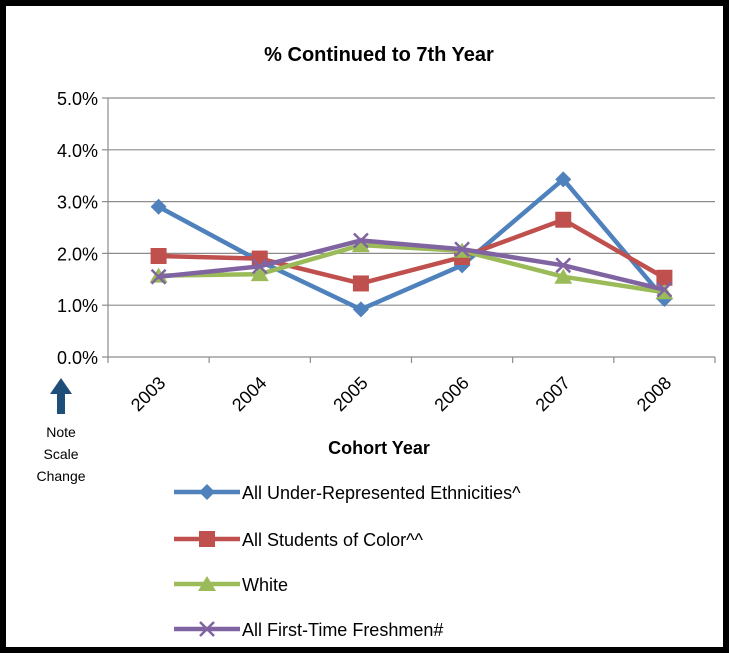 Image resolution: width=729 pixels, height=659 pixels. Describe the element at coordinates (60, 454) in the screenshot. I see `note-line-2: Scale` at that location.